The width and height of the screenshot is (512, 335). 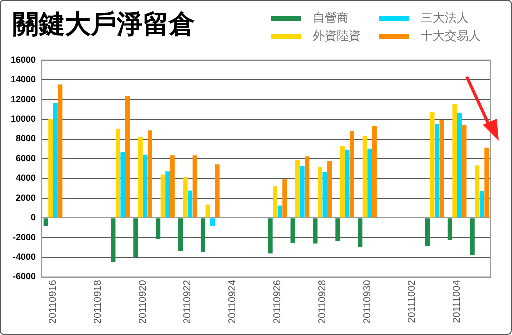 What do you see at coordinates (322, 302) in the screenshot?
I see `x-tick-label: 20110928` at bounding box center [322, 302].